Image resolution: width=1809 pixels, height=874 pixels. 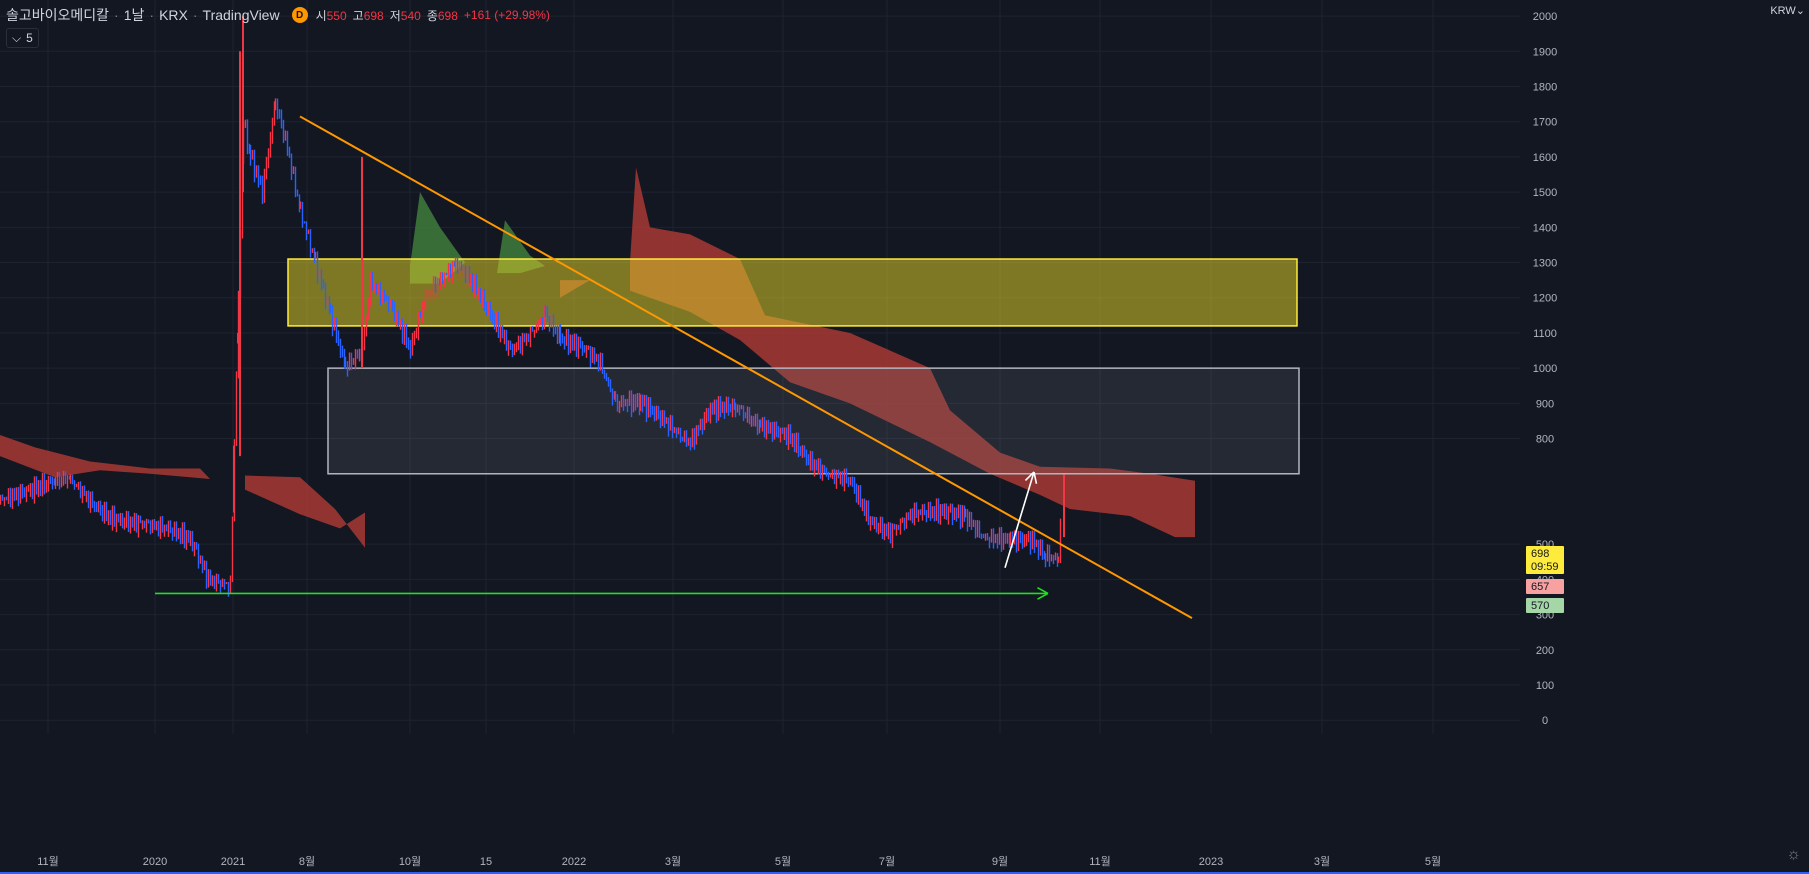 What do you see at coordinates (1545, 17) in the screenshot?
I see `y-tick-label: 2000` at bounding box center [1545, 17].